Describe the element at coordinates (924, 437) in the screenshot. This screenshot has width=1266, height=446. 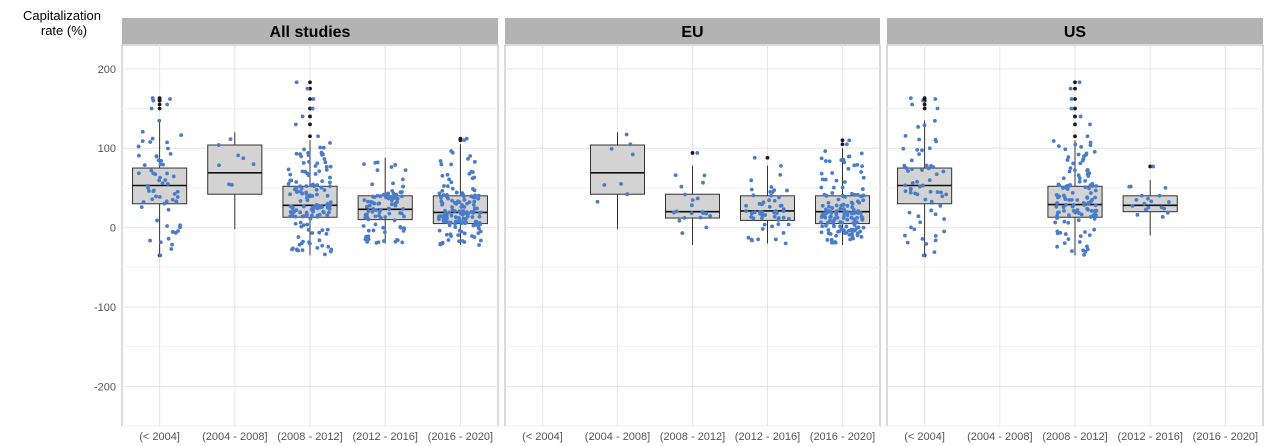
I see `x-tick-label-2004: (< 2004]` at that location.